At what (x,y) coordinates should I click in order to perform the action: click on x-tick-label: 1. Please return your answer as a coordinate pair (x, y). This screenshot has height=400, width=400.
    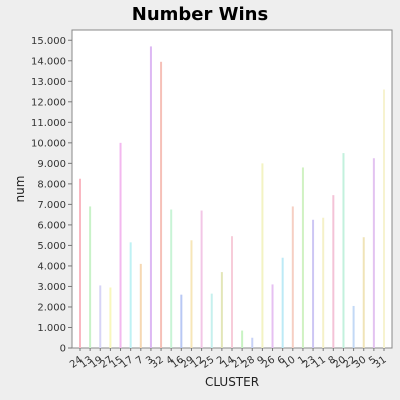
    Looking at the image, I should click on (302, 360).